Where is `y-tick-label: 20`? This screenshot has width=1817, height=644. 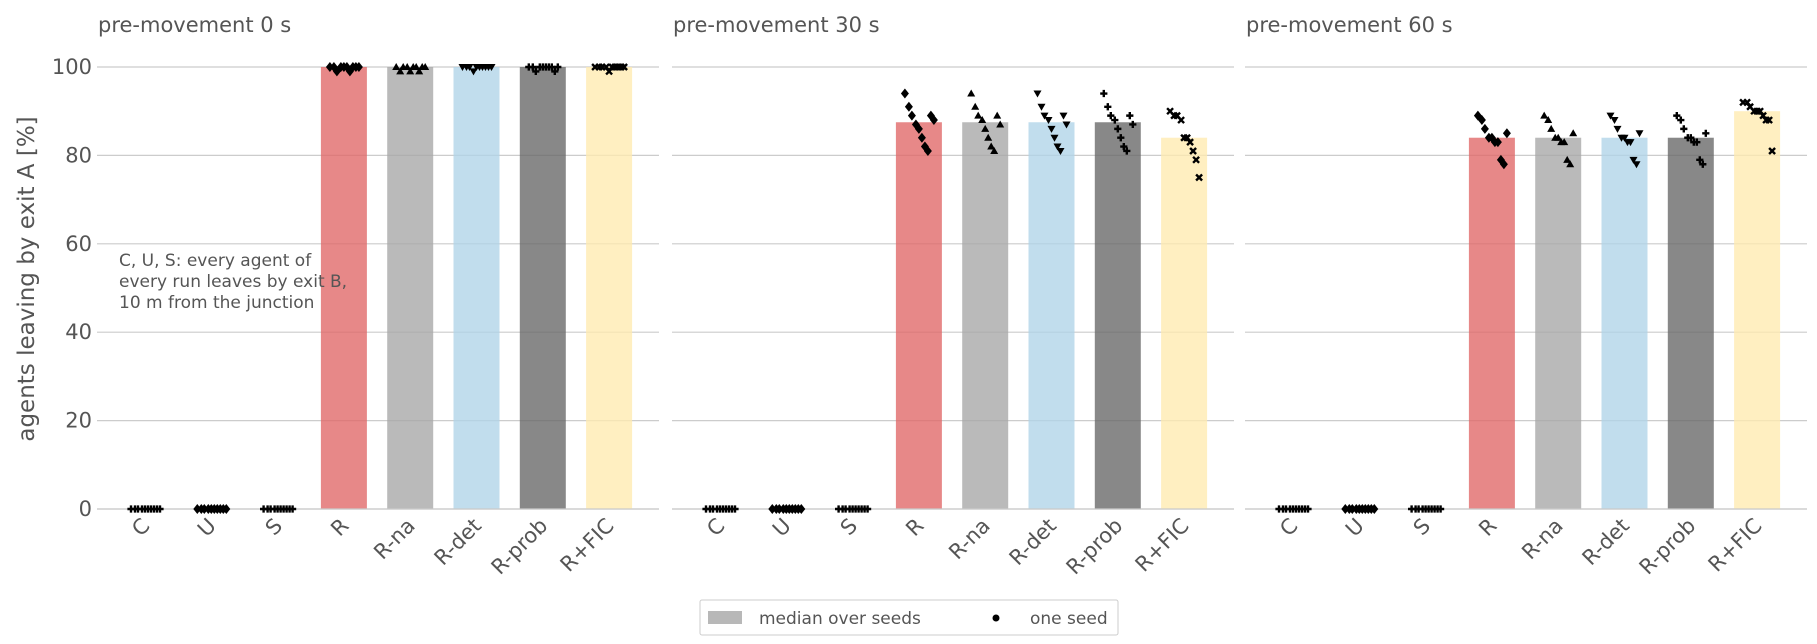 y-tick-label: 20 is located at coordinates (78, 421).